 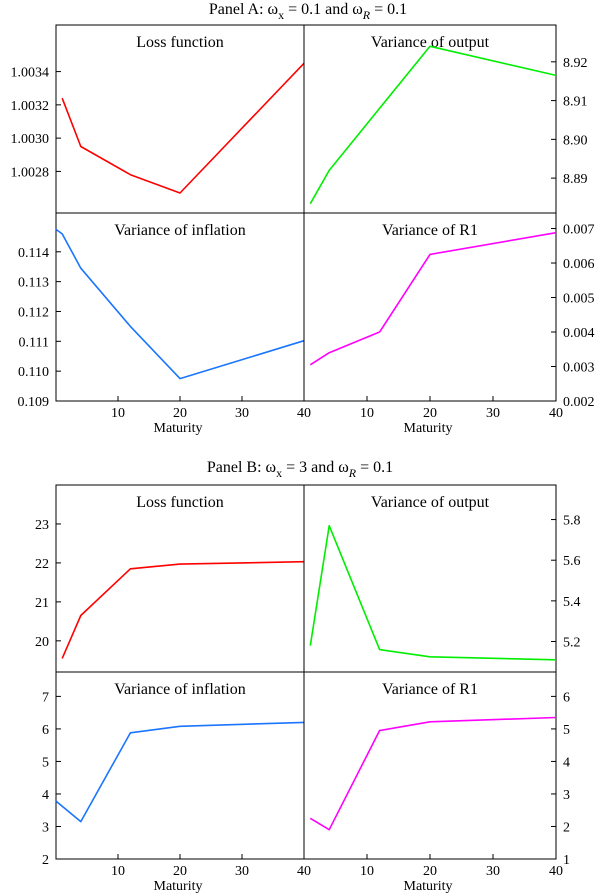 What do you see at coordinates (566, 762) in the screenshot?
I see `panel-b-variance-of-r1-ytick-label: 4` at bounding box center [566, 762].